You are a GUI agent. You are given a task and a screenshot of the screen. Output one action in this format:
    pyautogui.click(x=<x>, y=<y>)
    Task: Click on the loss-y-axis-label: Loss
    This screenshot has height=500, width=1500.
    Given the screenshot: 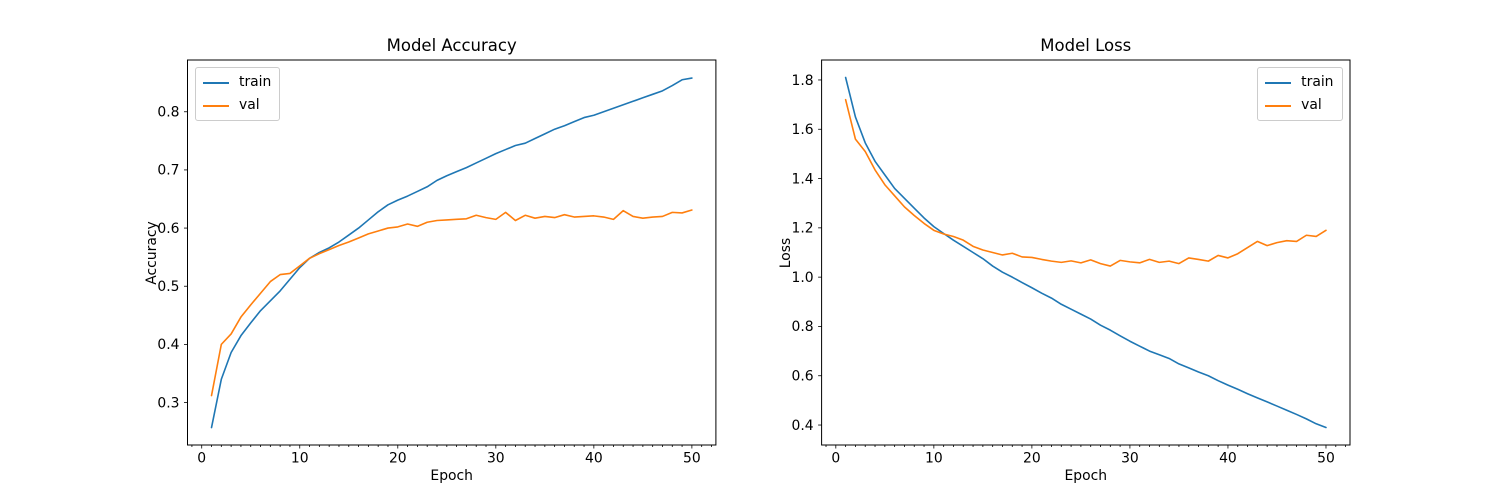 What is the action you would take?
    pyautogui.click(x=785, y=252)
    